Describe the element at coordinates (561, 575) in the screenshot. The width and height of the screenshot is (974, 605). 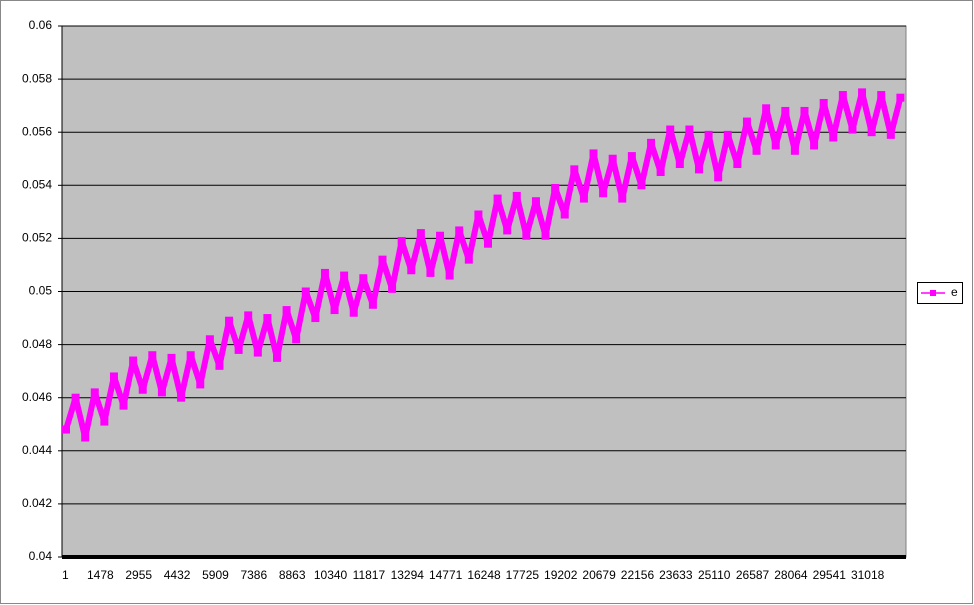
I see `x-tick-label: 19202` at that location.